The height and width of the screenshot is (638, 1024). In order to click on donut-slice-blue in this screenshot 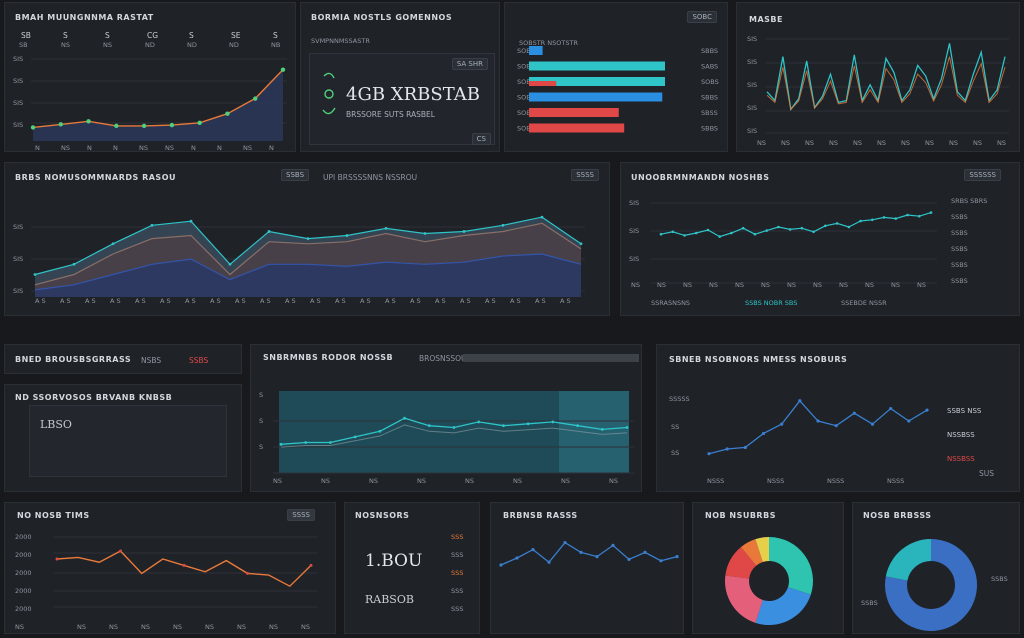, I will do `click(931, 585)`.